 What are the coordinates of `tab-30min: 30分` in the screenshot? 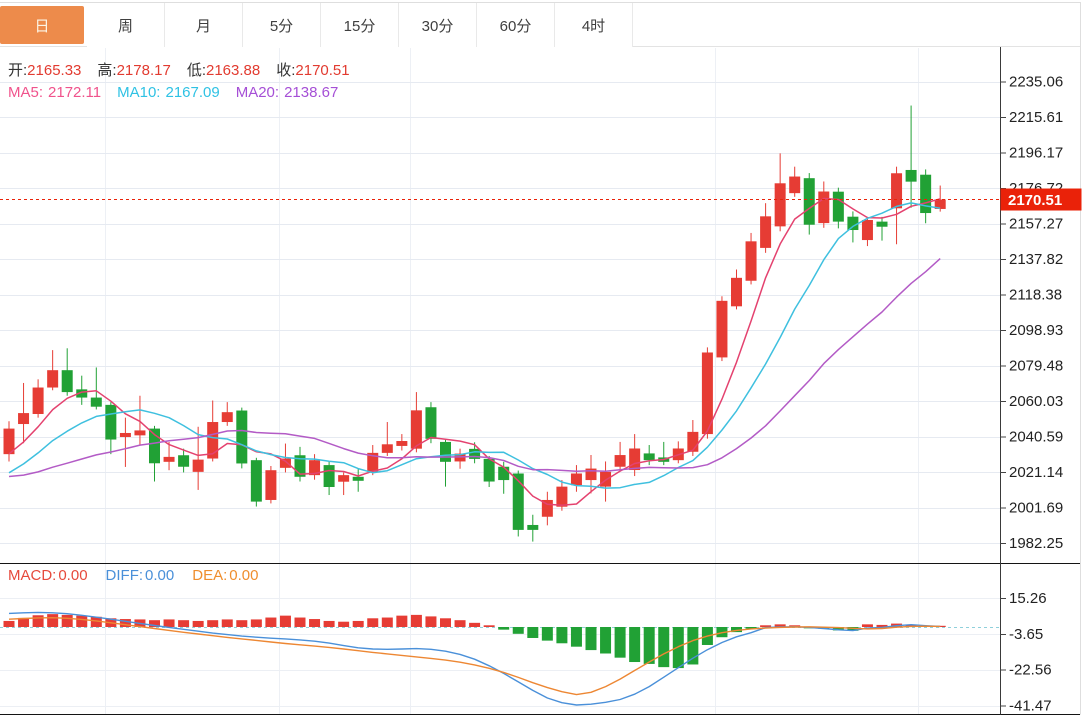 It's located at (438, 25).